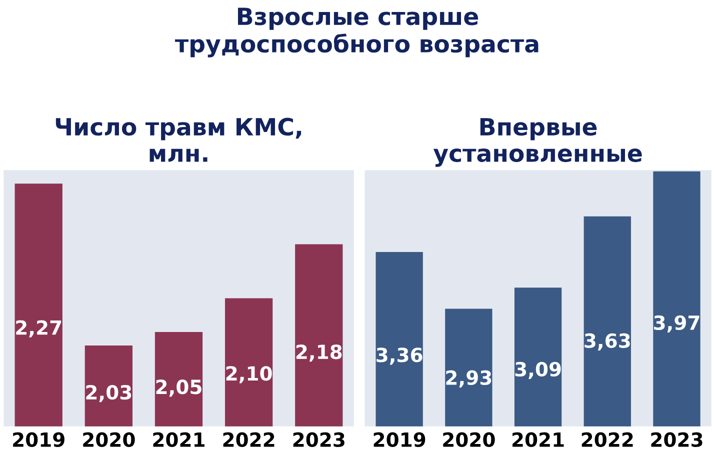 This screenshot has width=715, height=466. What do you see at coordinates (538, 371) in the screenshot?
I see `data-label: 3,09` at bounding box center [538, 371].